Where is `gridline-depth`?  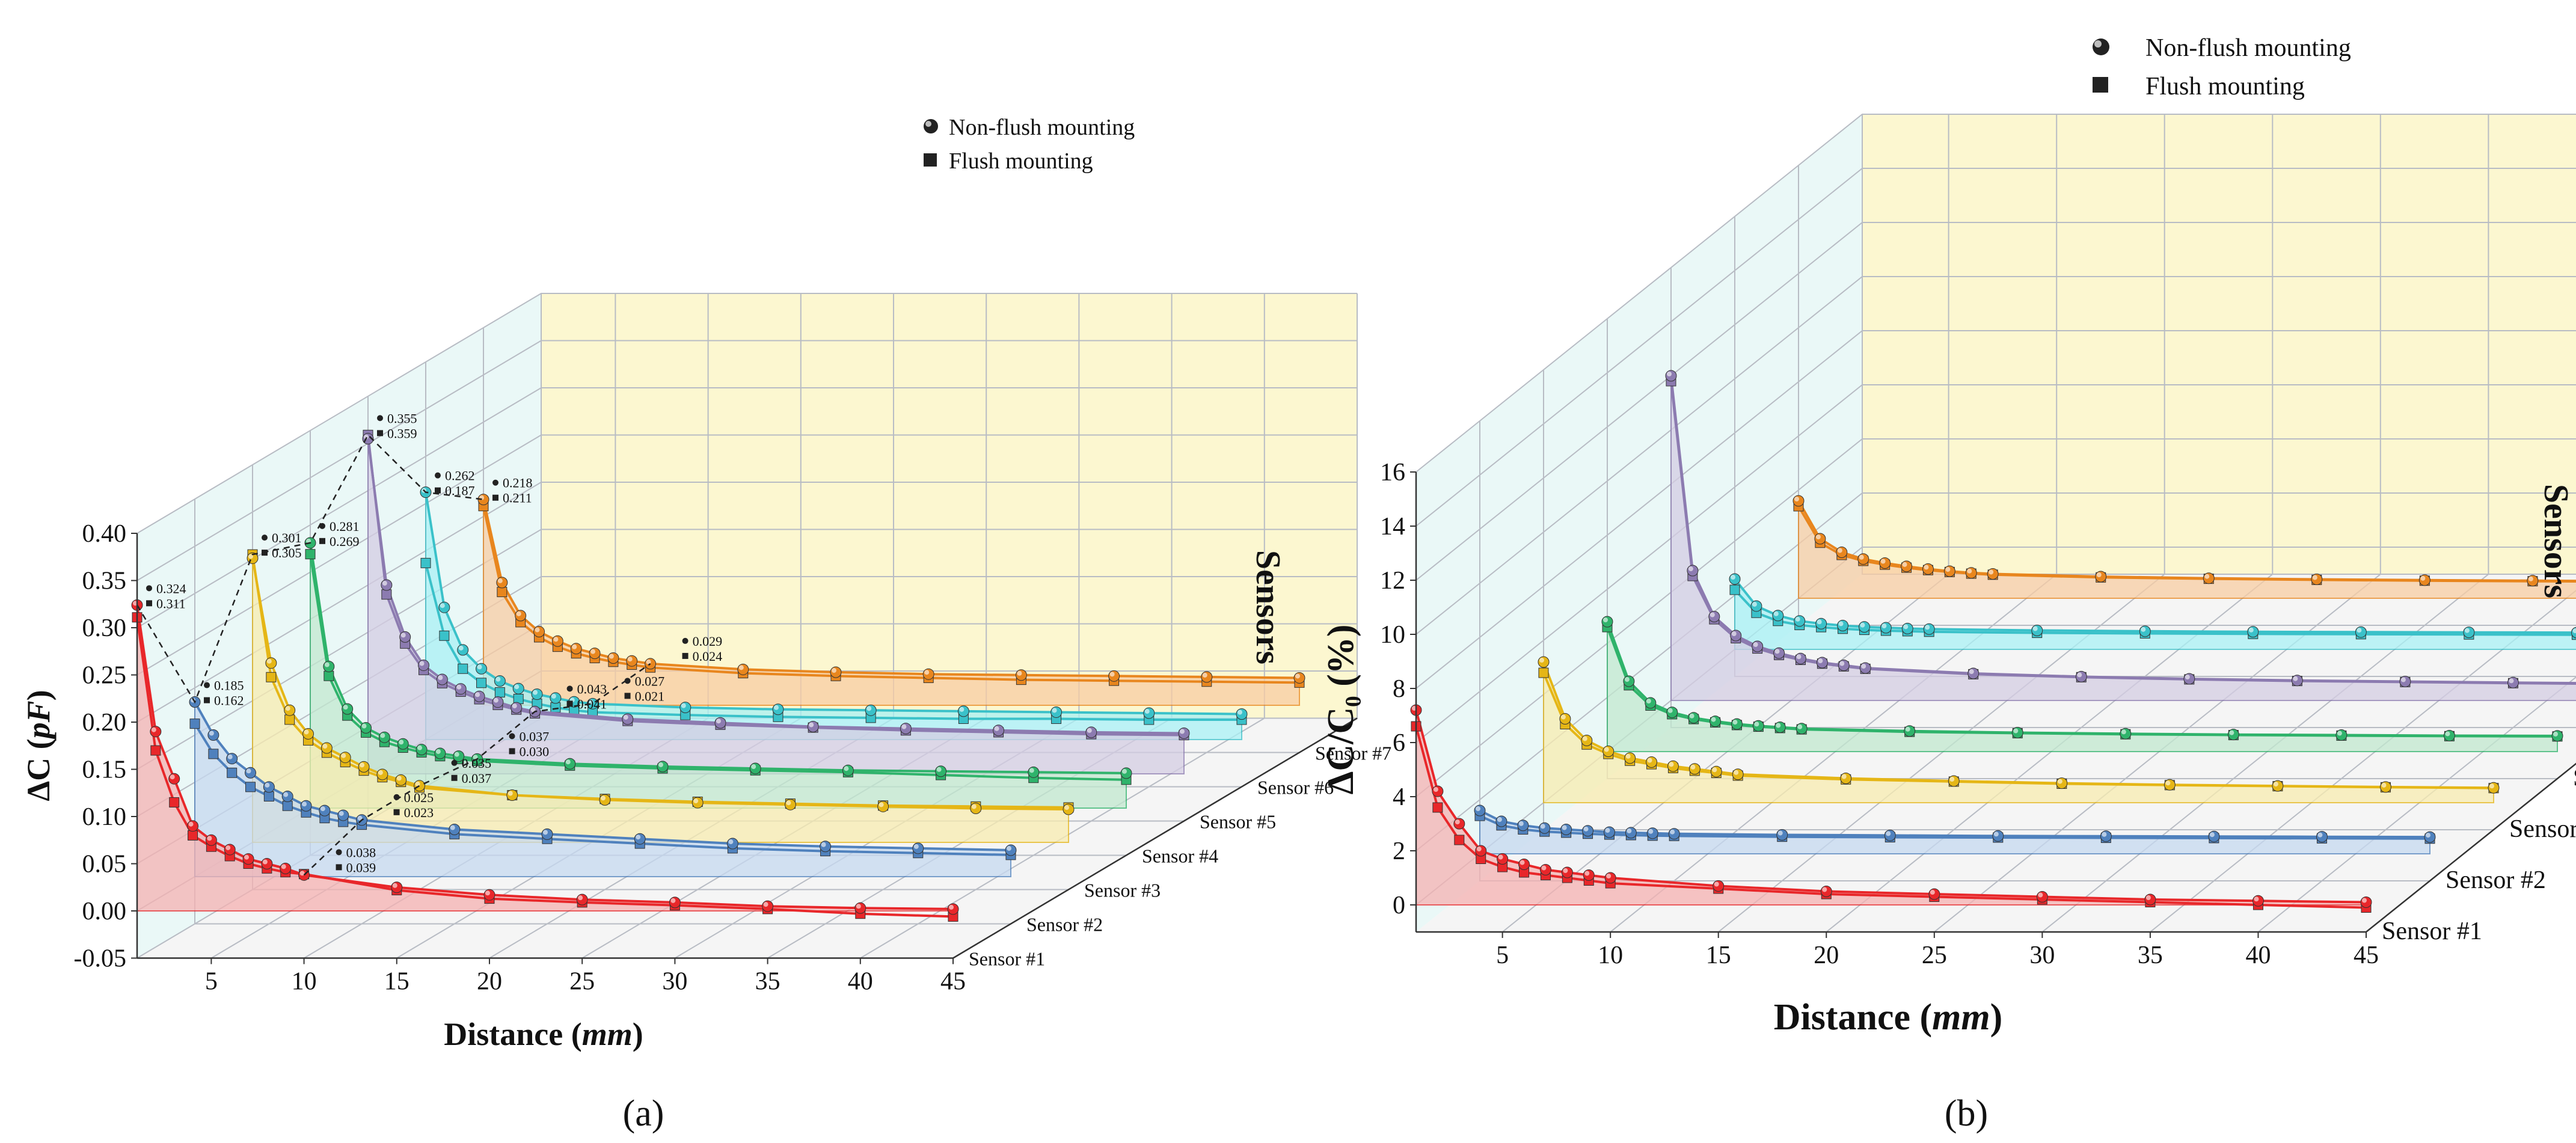
gridline-depth is located at coordinates (602, 712).